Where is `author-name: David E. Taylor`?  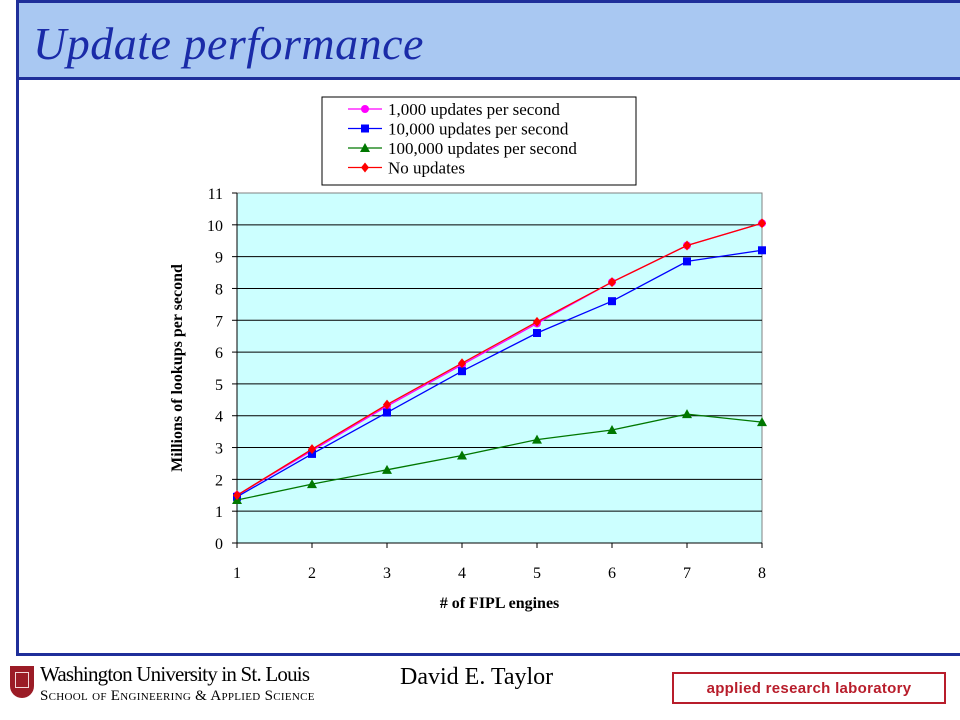 author-name: David E. Taylor is located at coordinates (477, 677).